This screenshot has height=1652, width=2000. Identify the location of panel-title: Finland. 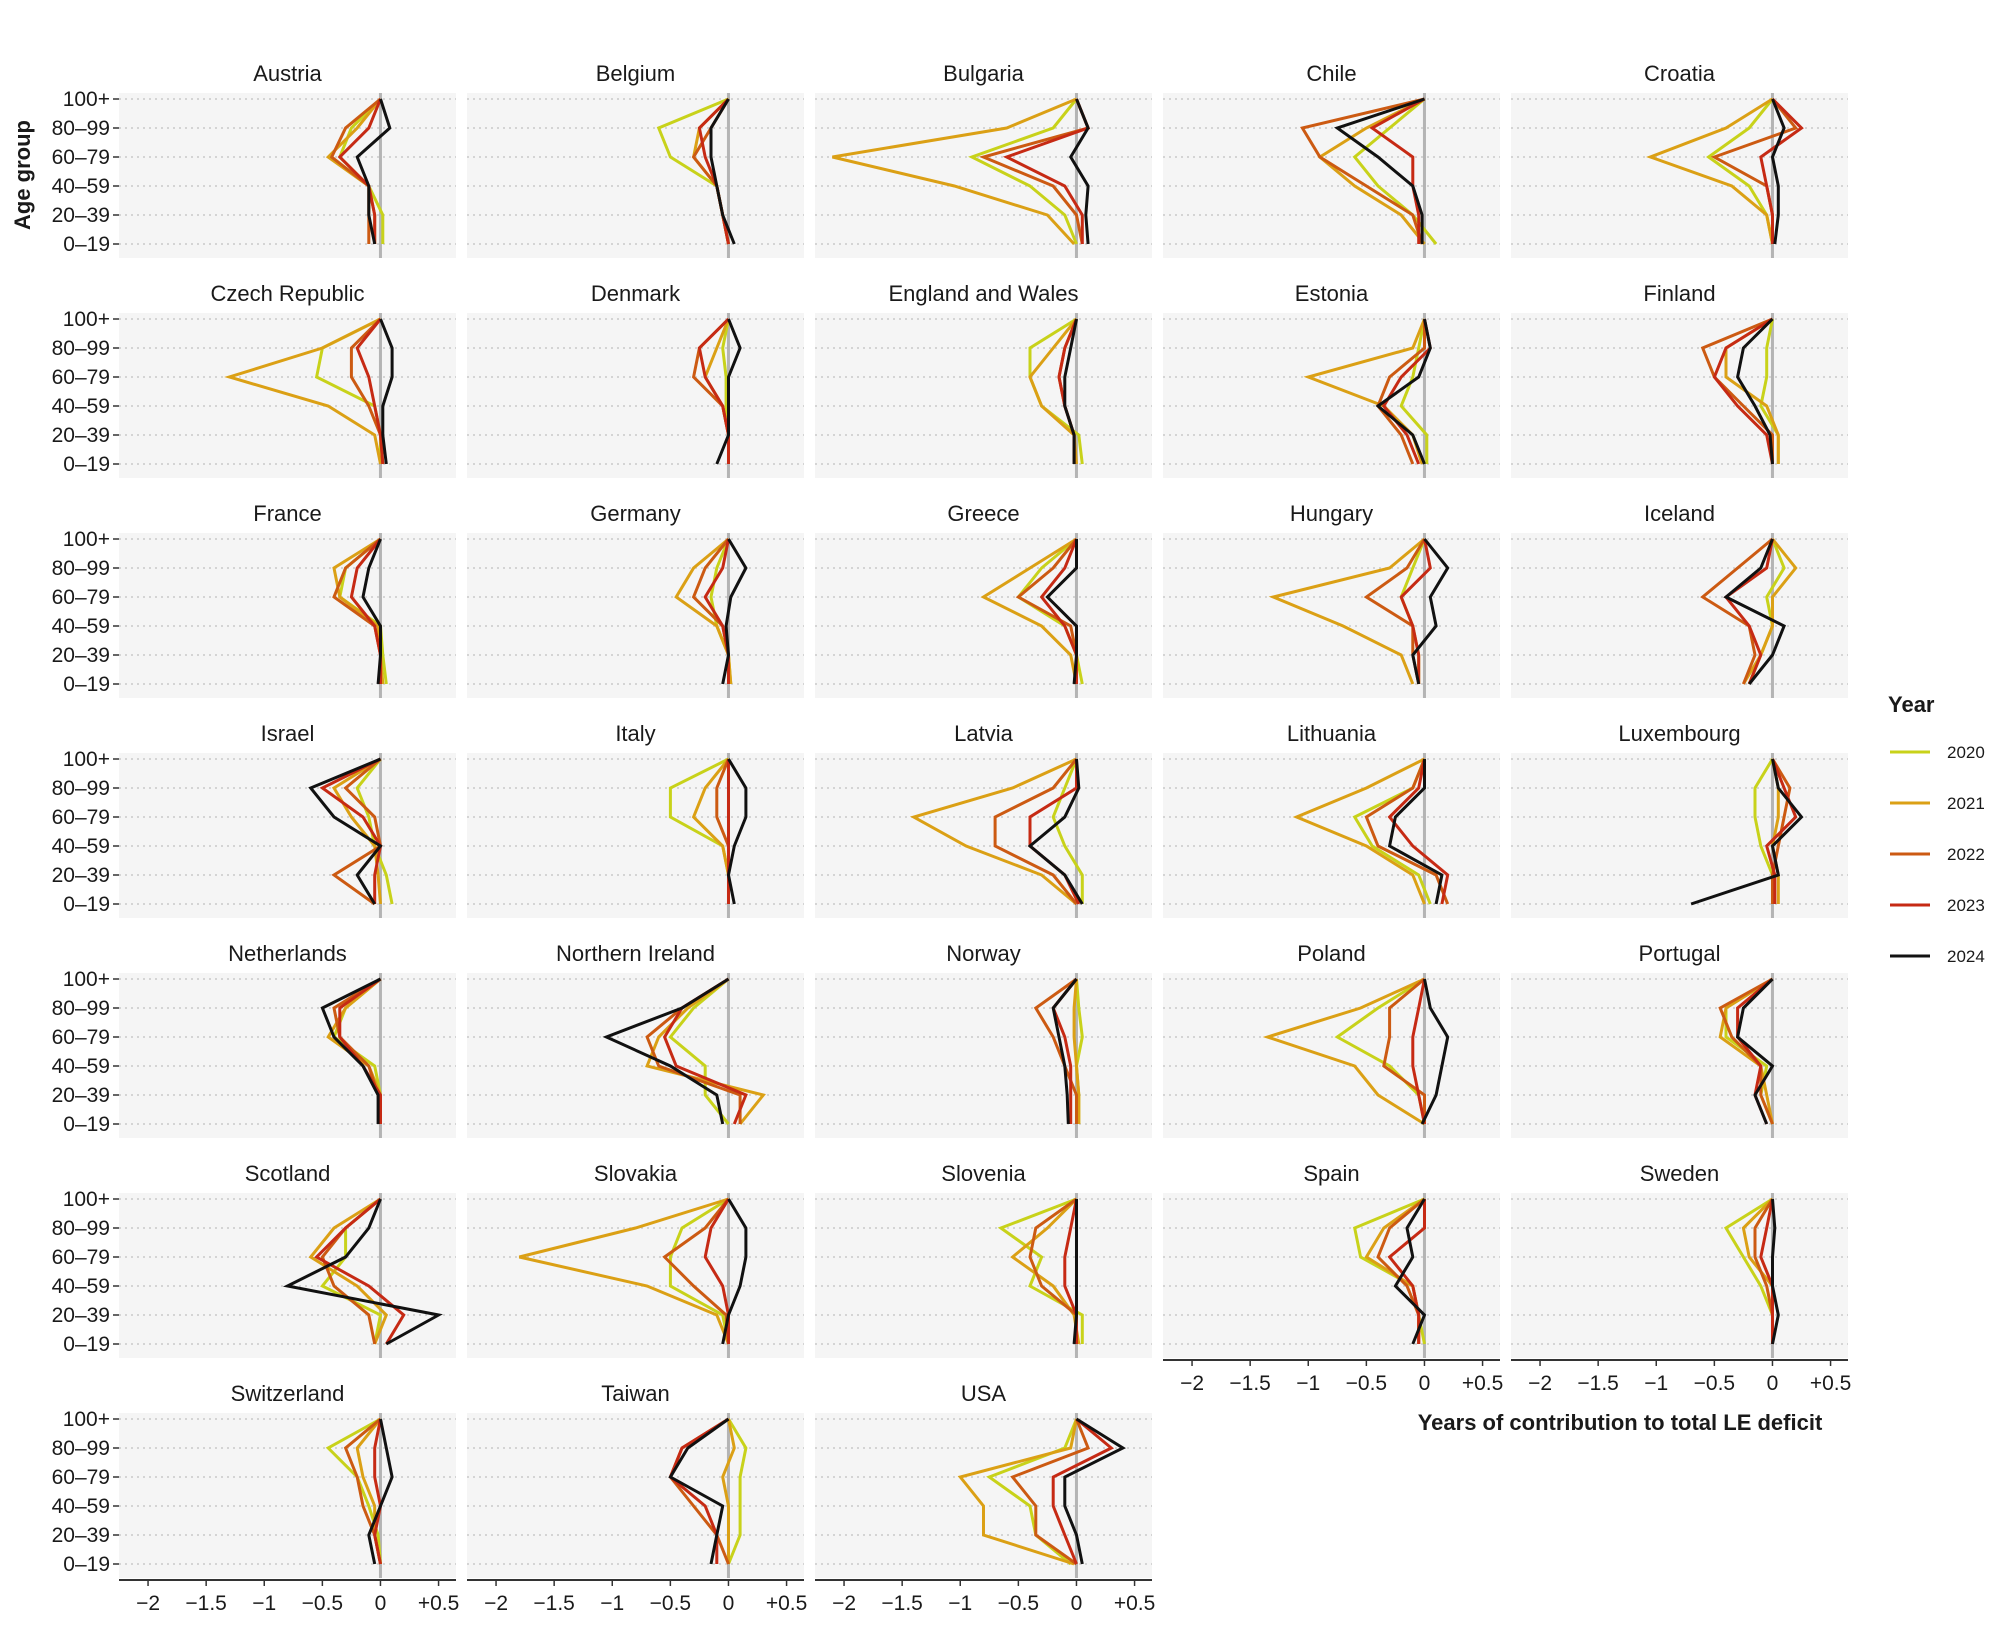
(1679, 293).